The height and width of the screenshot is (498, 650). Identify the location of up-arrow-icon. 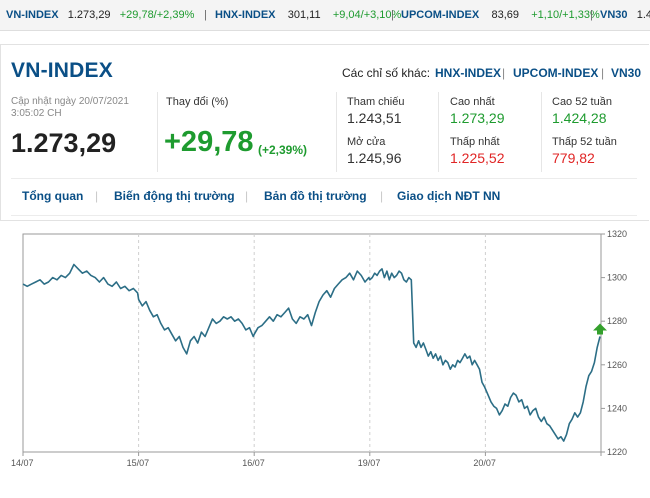
(600, 329).